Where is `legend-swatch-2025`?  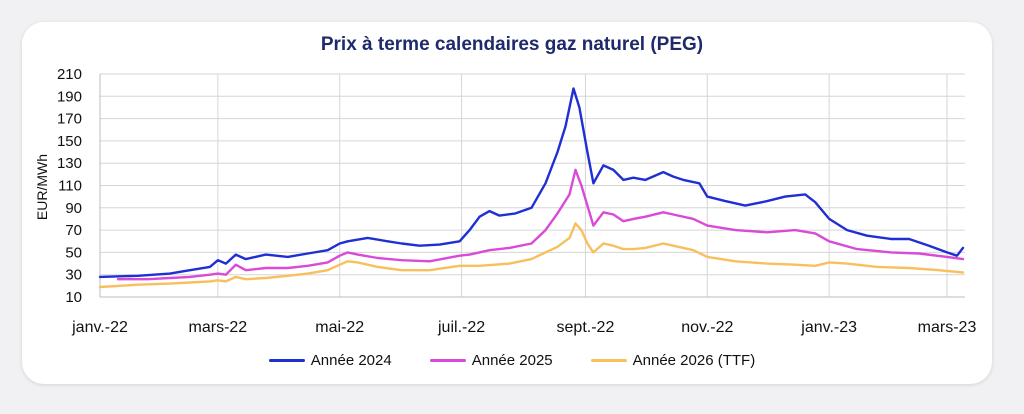
legend-swatch-2025 is located at coordinates (447, 360).